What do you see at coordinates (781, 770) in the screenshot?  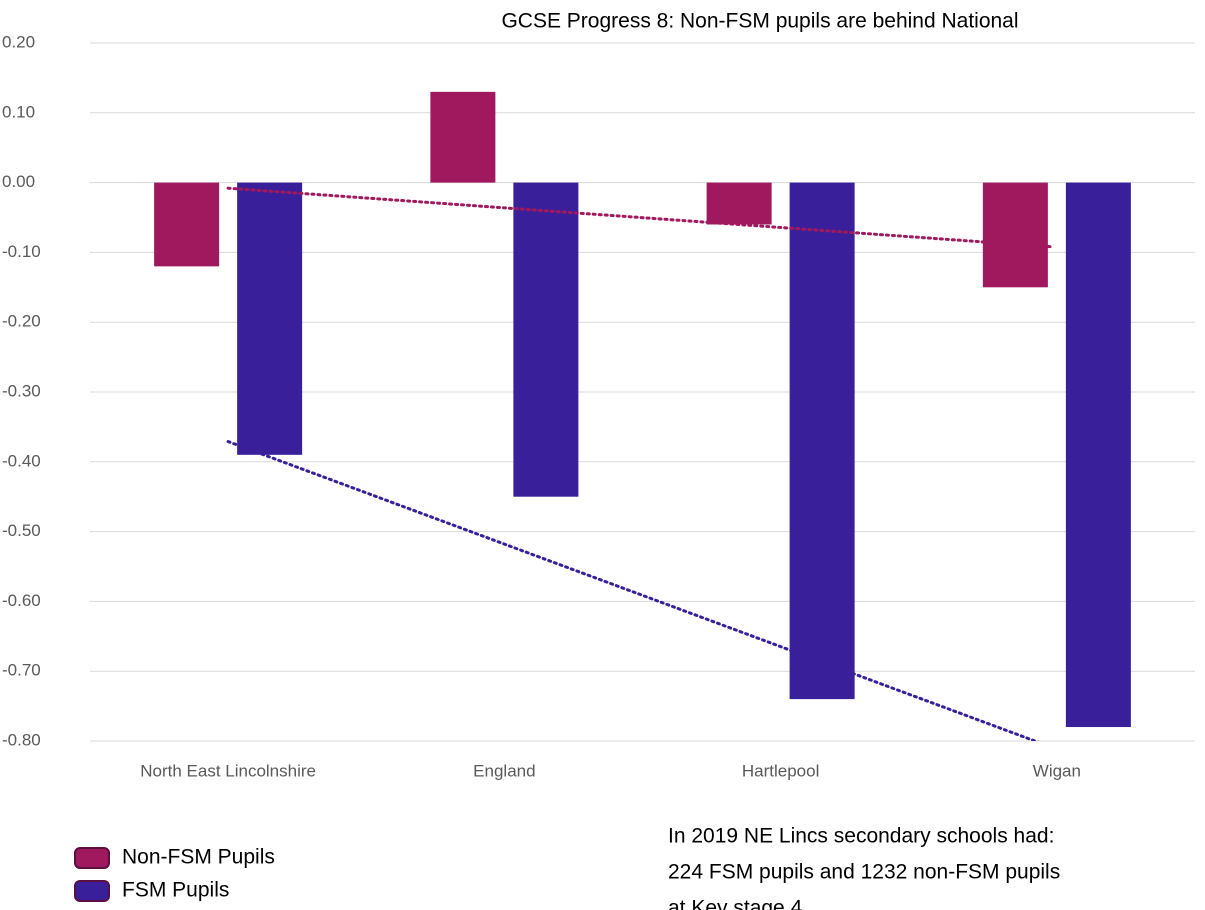 I see `x-tick-label: Hartlepool` at bounding box center [781, 770].